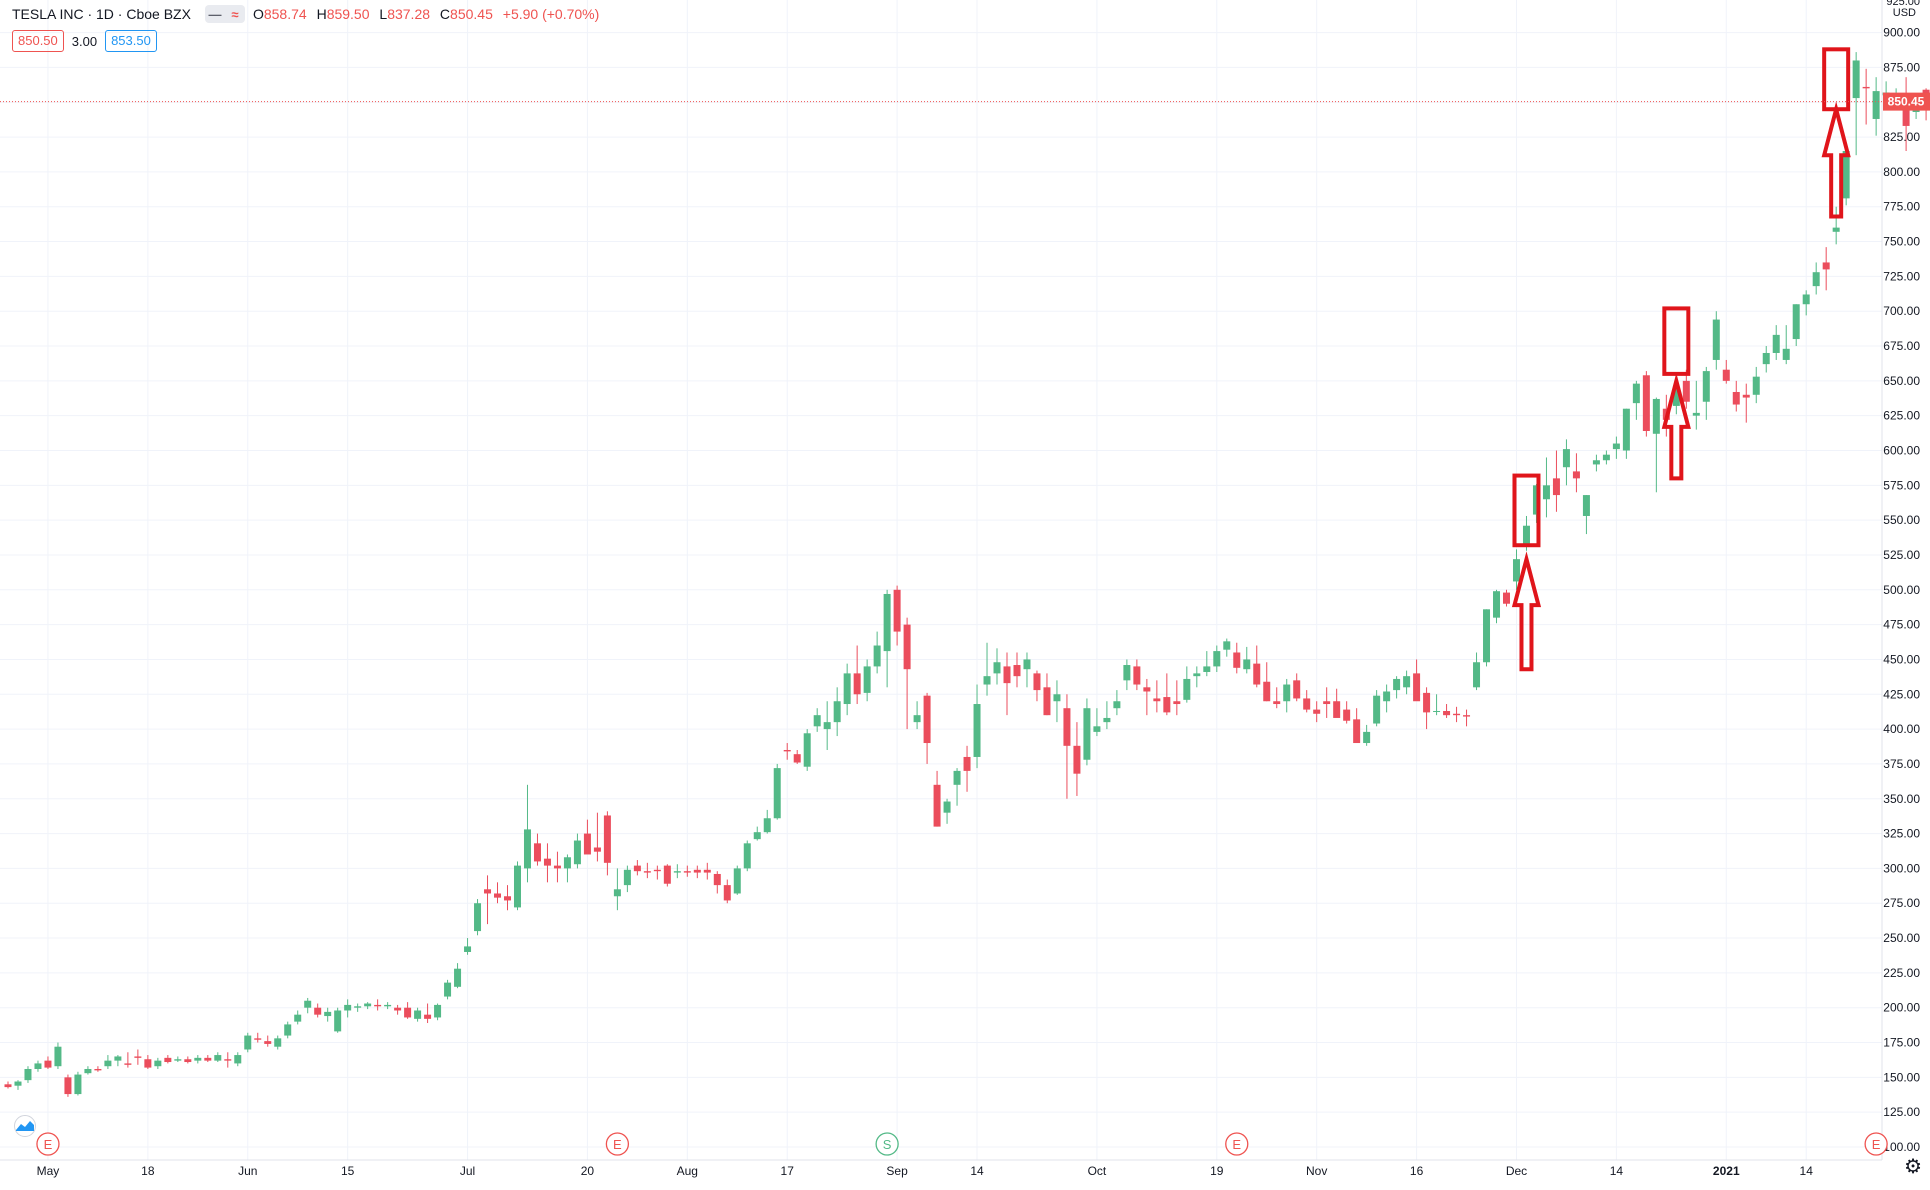  I want to click on ask-price-button: 853.50, so click(131, 41).